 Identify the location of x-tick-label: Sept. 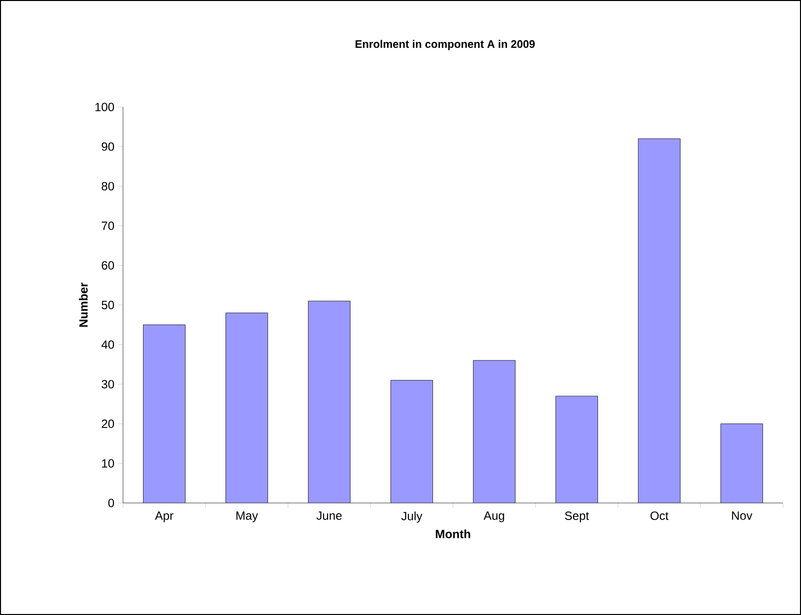
(577, 517).